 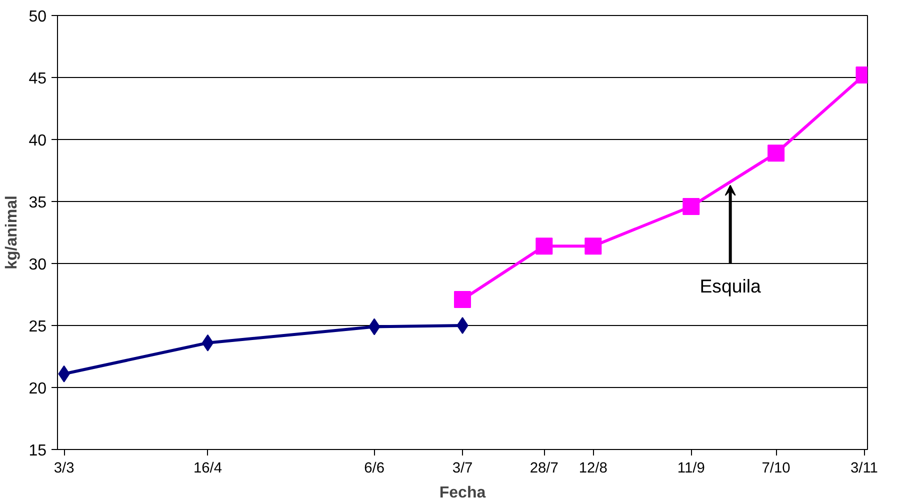 What do you see at coordinates (64, 468) in the screenshot?
I see `x-tick-label: 3/3` at bounding box center [64, 468].